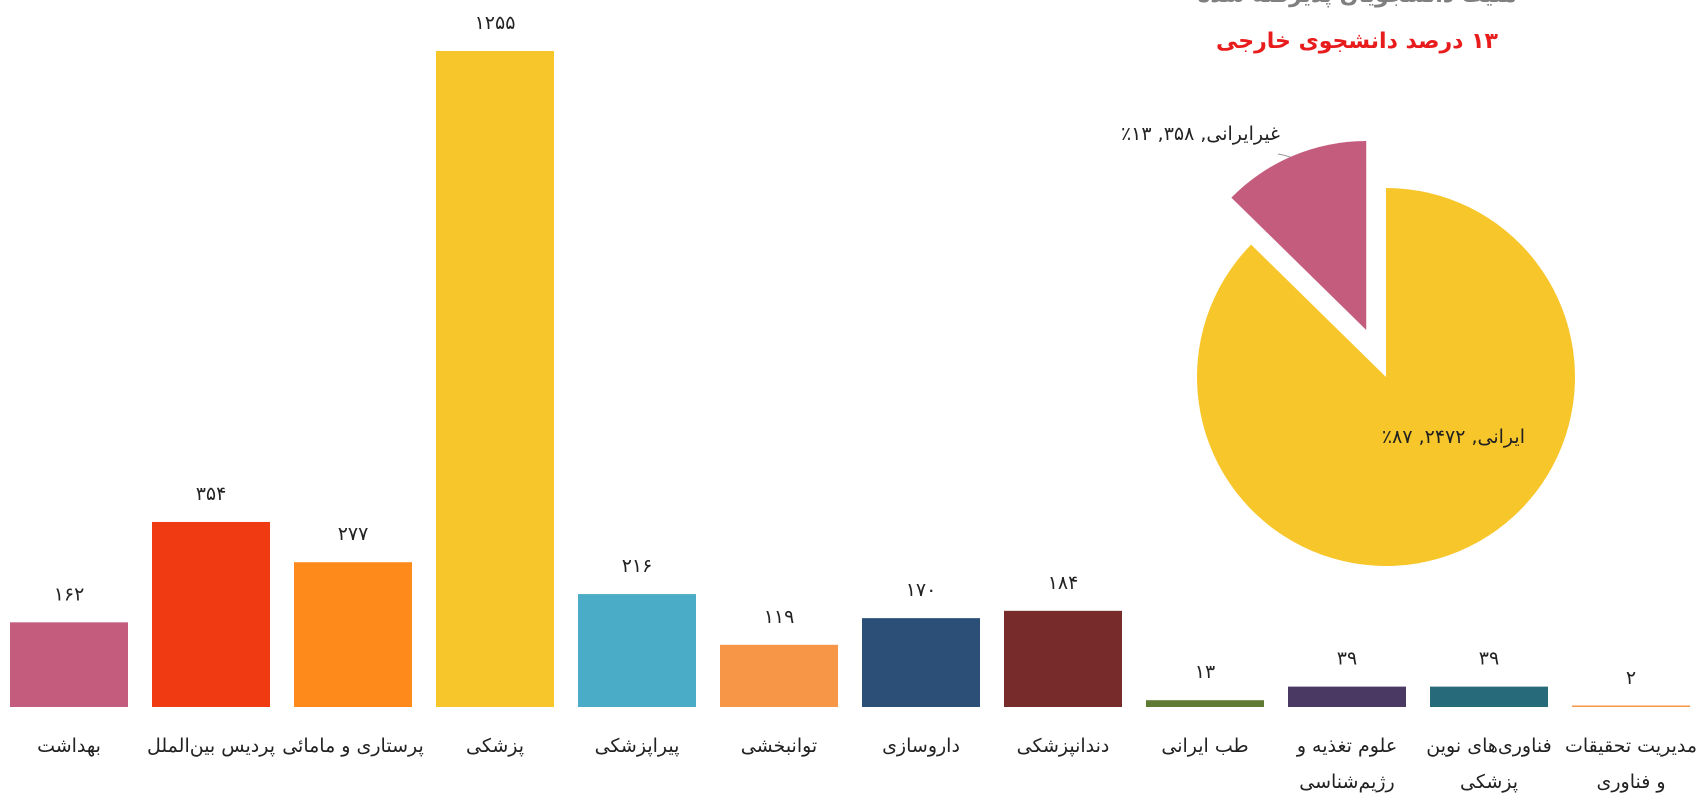 The height and width of the screenshot is (800, 1704). I want to click on x-tick-label: پرستاری و مامائی, so click(353, 746).